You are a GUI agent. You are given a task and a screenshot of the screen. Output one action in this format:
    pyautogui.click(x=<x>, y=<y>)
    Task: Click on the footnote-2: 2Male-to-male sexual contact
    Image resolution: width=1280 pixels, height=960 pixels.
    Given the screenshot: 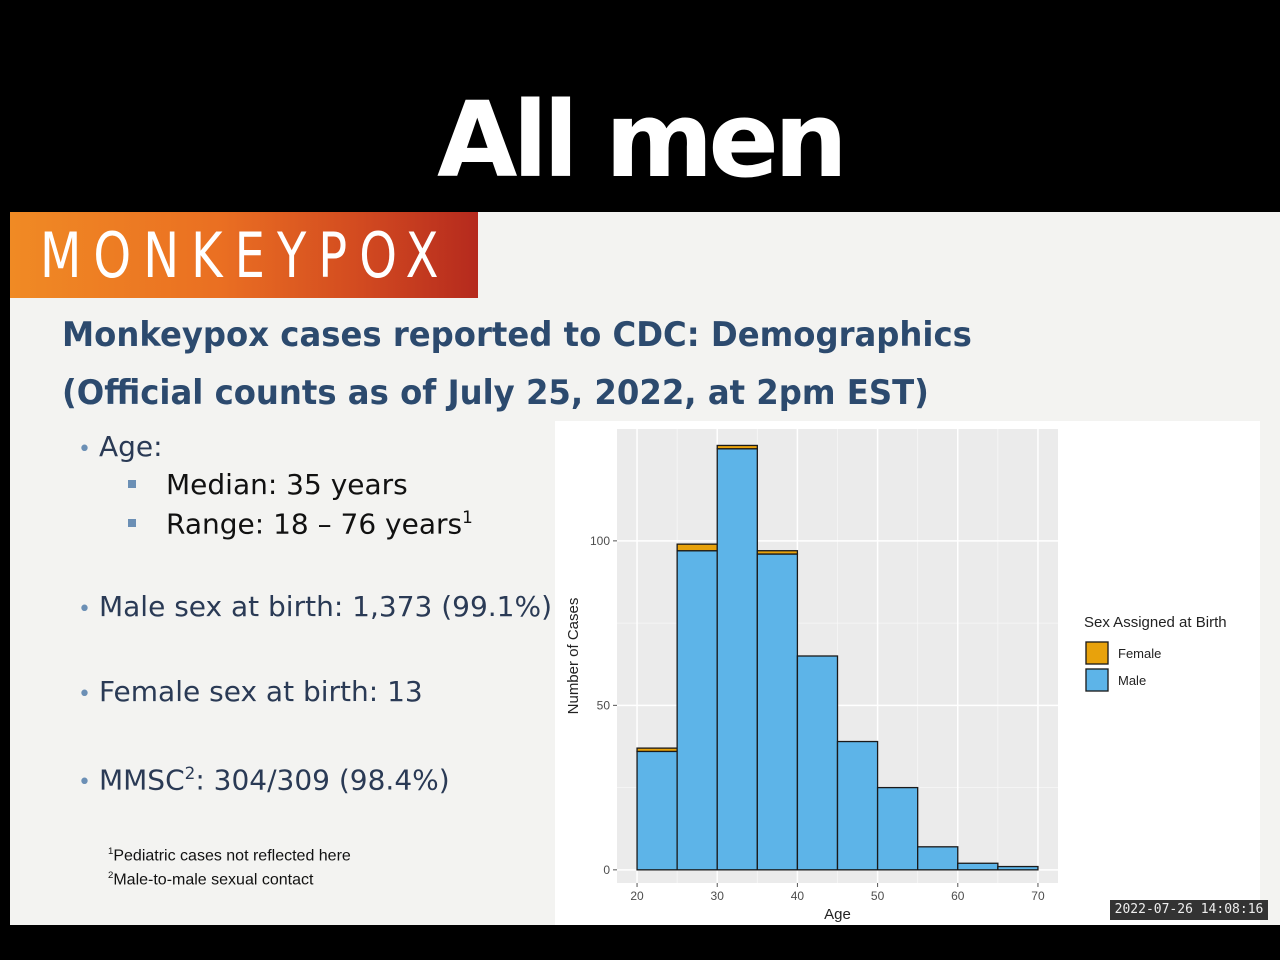 What is the action you would take?
    pyautogui.click(x=211, y=879)
    